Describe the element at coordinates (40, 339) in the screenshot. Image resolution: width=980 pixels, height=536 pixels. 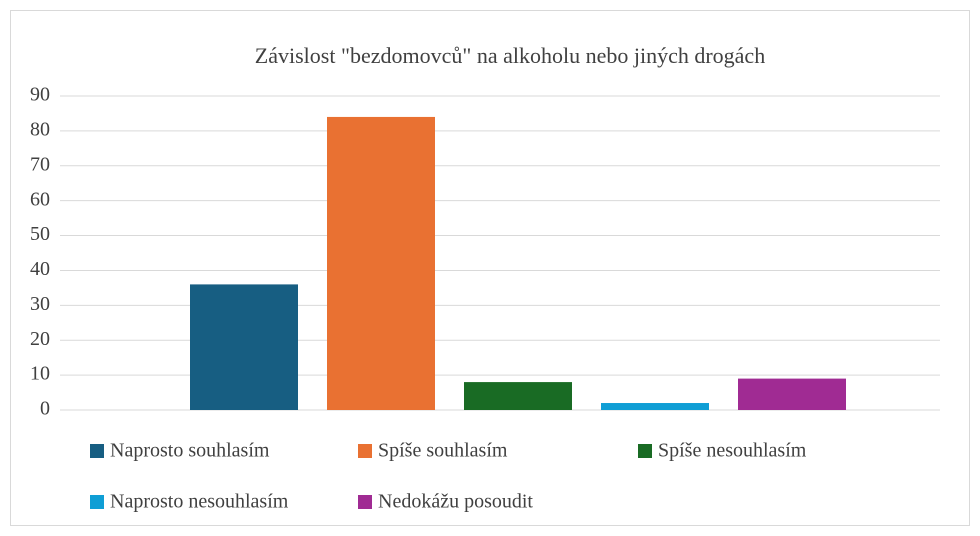
I see `y-tick-label: 20` at that location.